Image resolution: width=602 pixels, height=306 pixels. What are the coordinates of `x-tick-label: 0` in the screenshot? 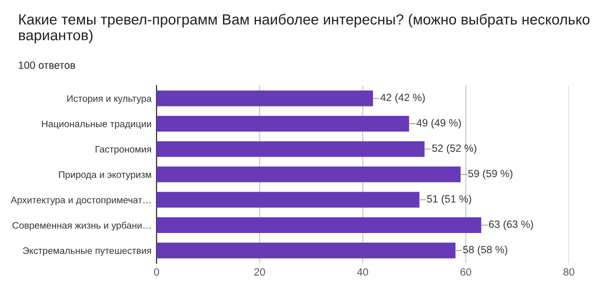 It's located at (157, 272).